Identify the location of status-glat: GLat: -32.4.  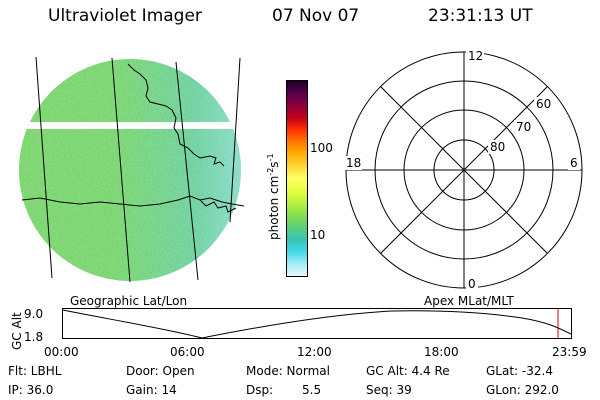
(519, 371).